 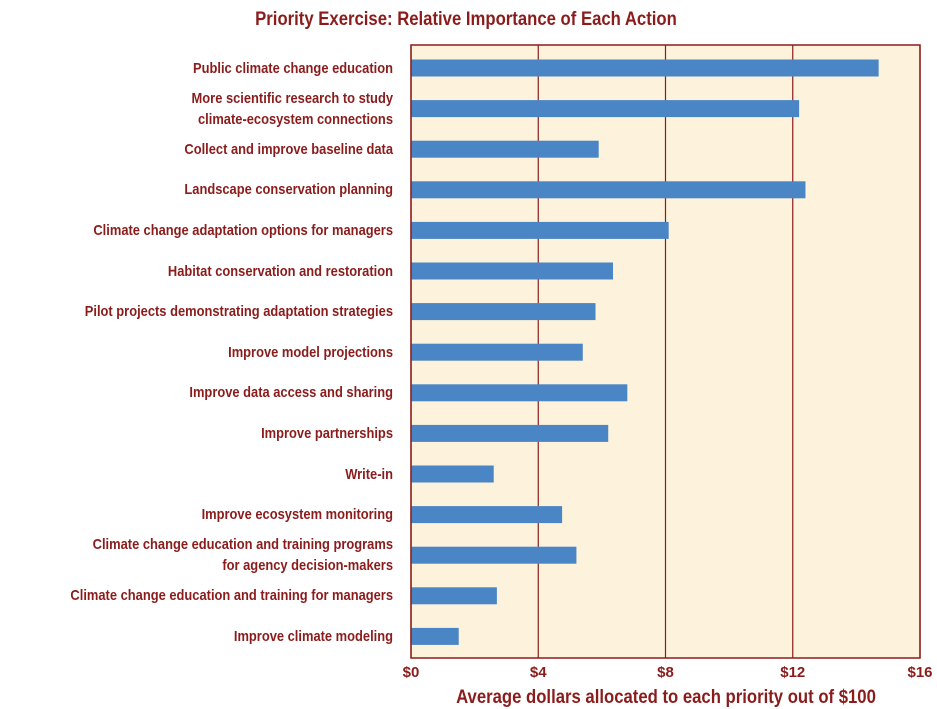 What do you see at coordinates (919, 672) in the screenshot?
I see `x-tick-label: $16` at bounding box center [919, 672].